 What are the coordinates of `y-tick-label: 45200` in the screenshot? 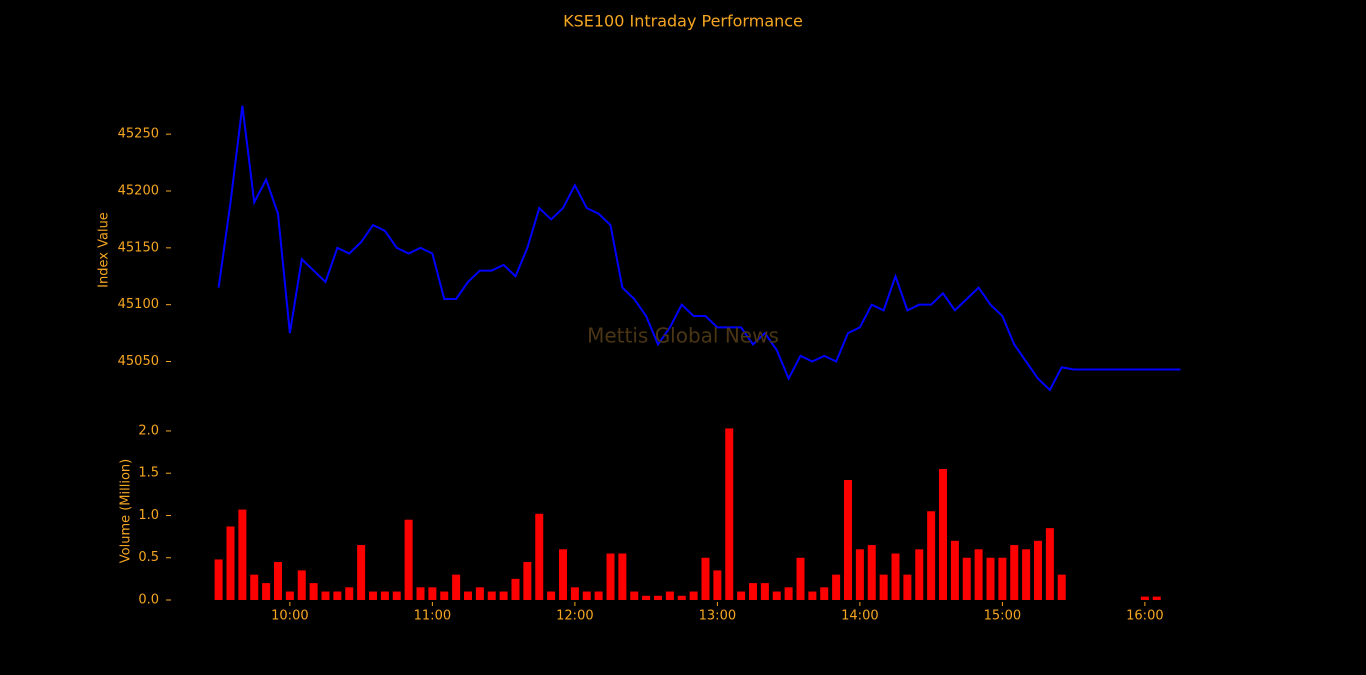 It's located at (138, 191).